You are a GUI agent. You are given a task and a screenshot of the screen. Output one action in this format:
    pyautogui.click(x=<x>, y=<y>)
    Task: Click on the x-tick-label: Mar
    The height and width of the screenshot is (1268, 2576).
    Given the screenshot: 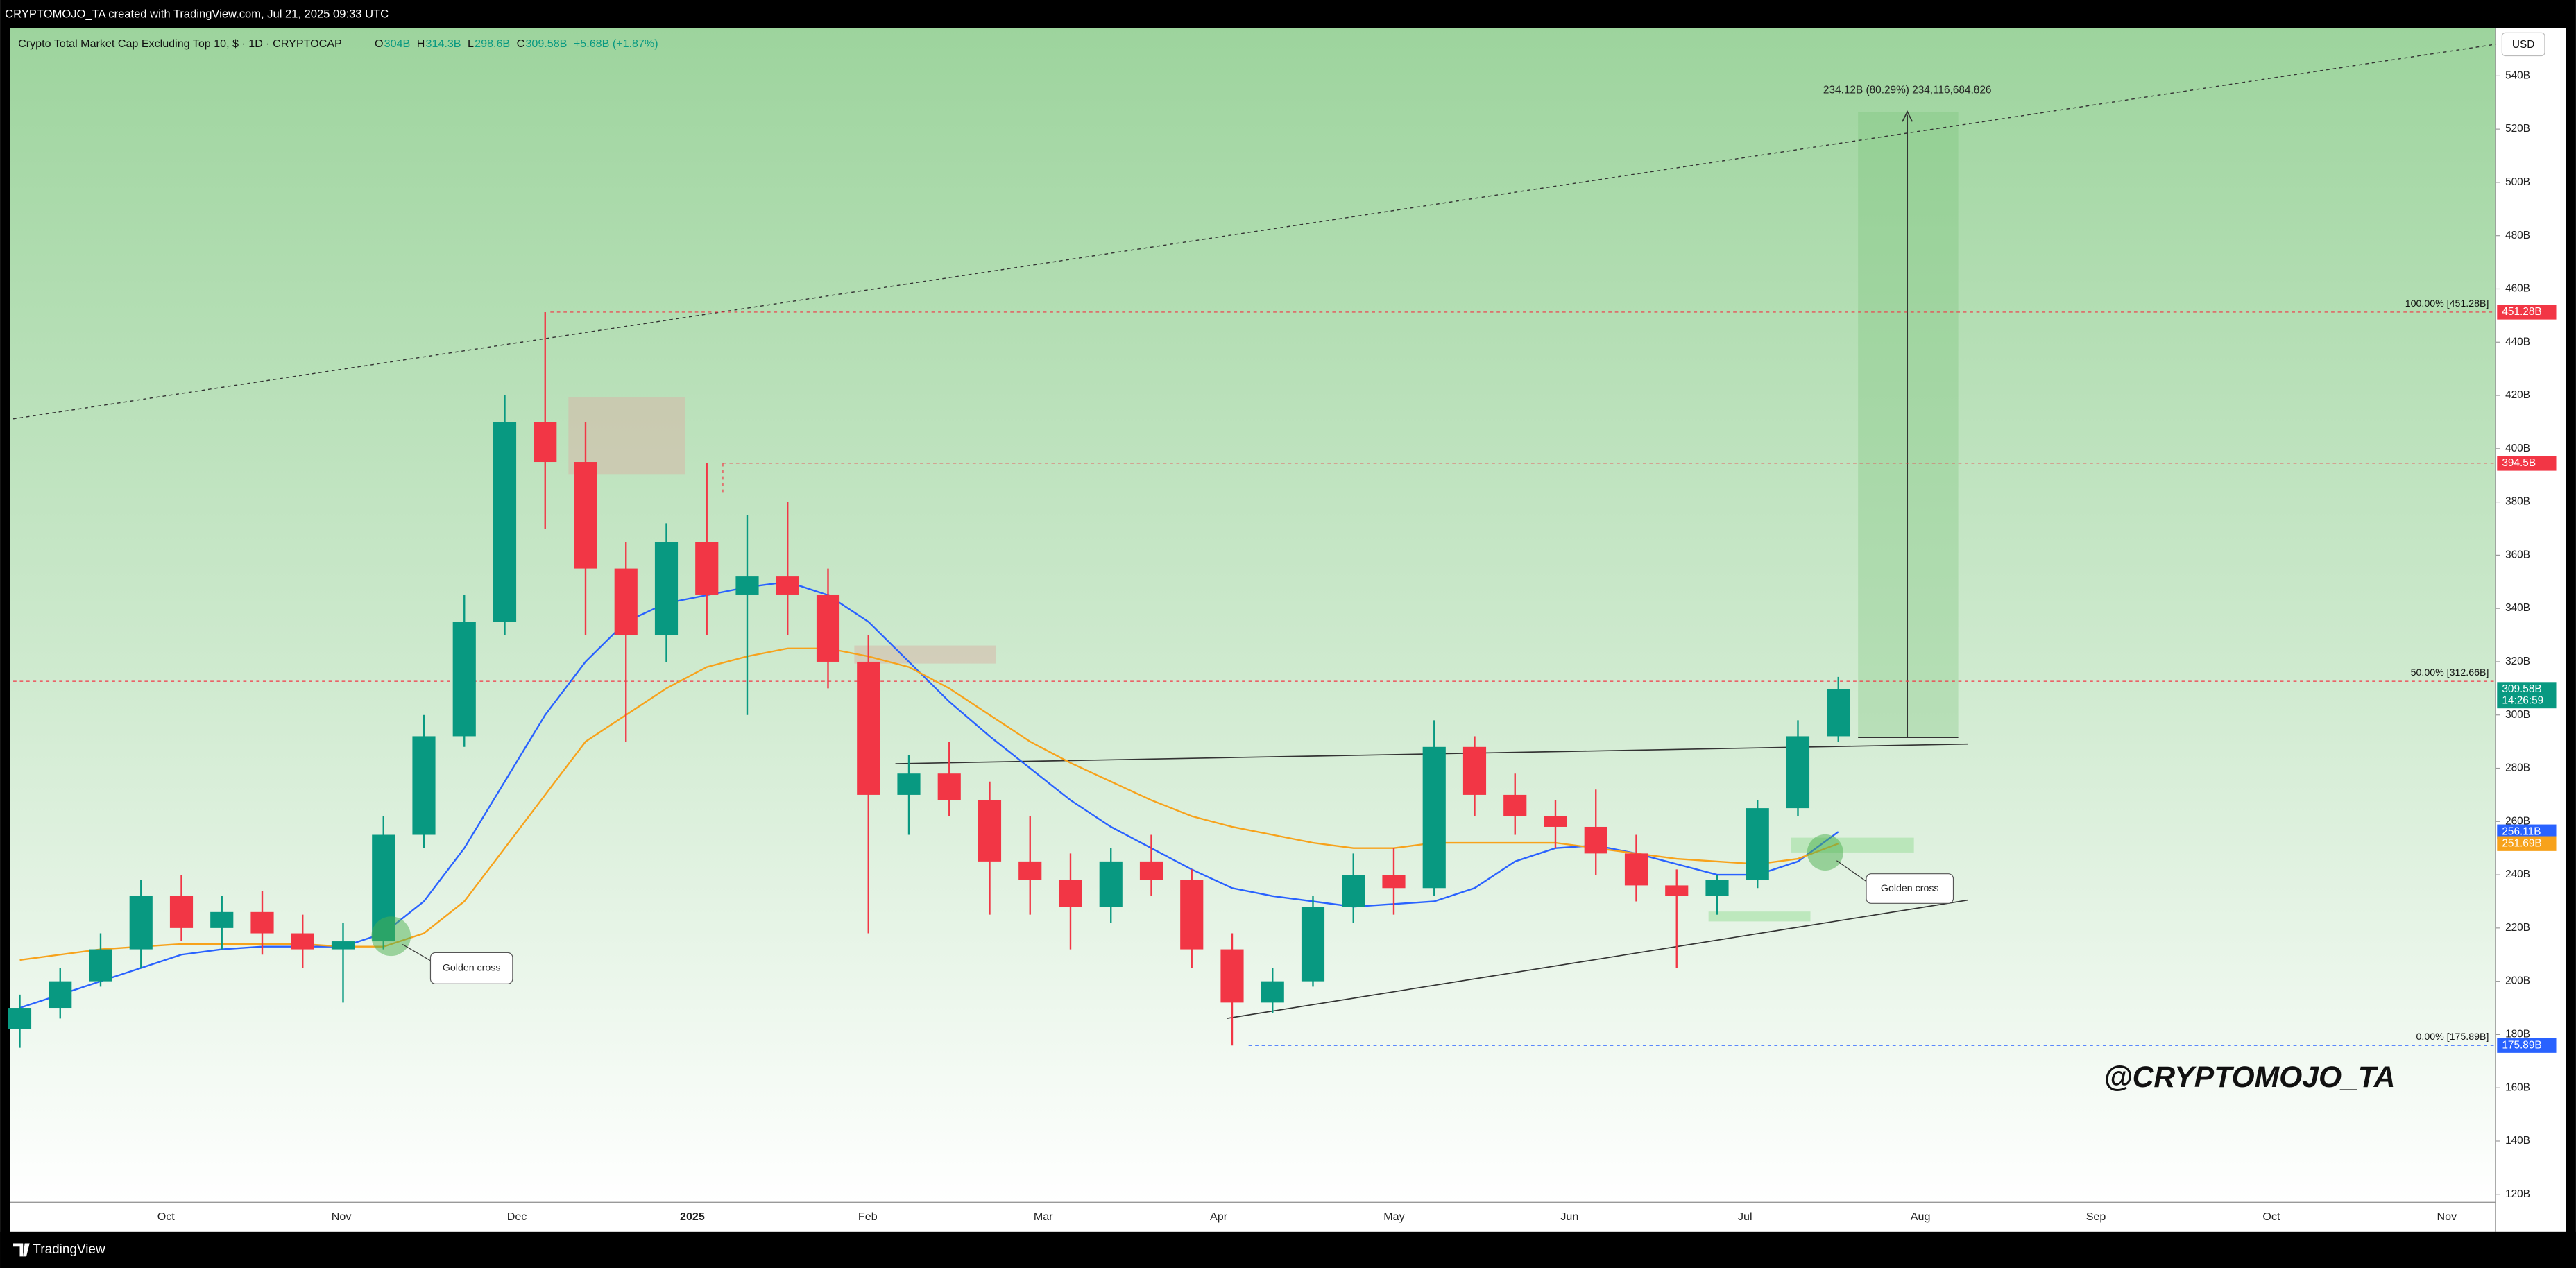 What is the action you would take?
    pyautogui.click(x=1043, y=1216)
    